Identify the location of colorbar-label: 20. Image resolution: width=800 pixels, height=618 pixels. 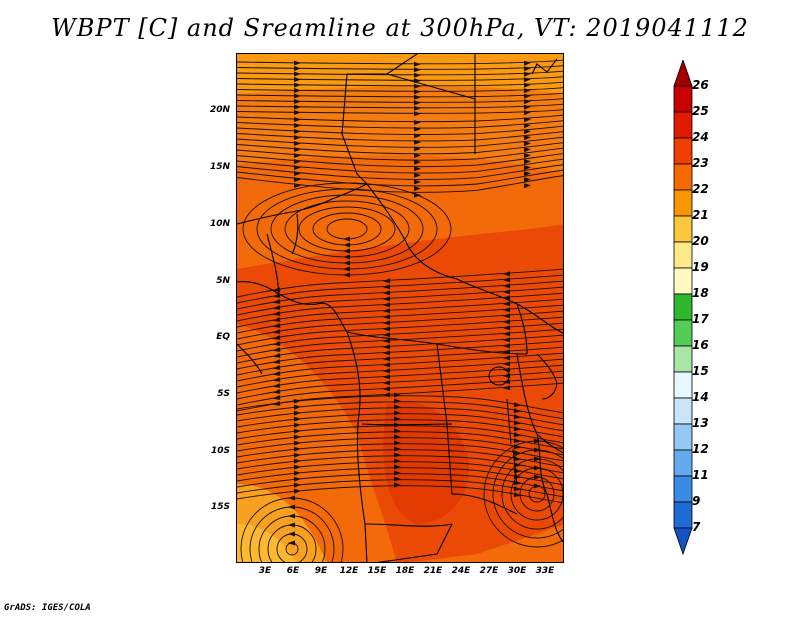
(700, 241).